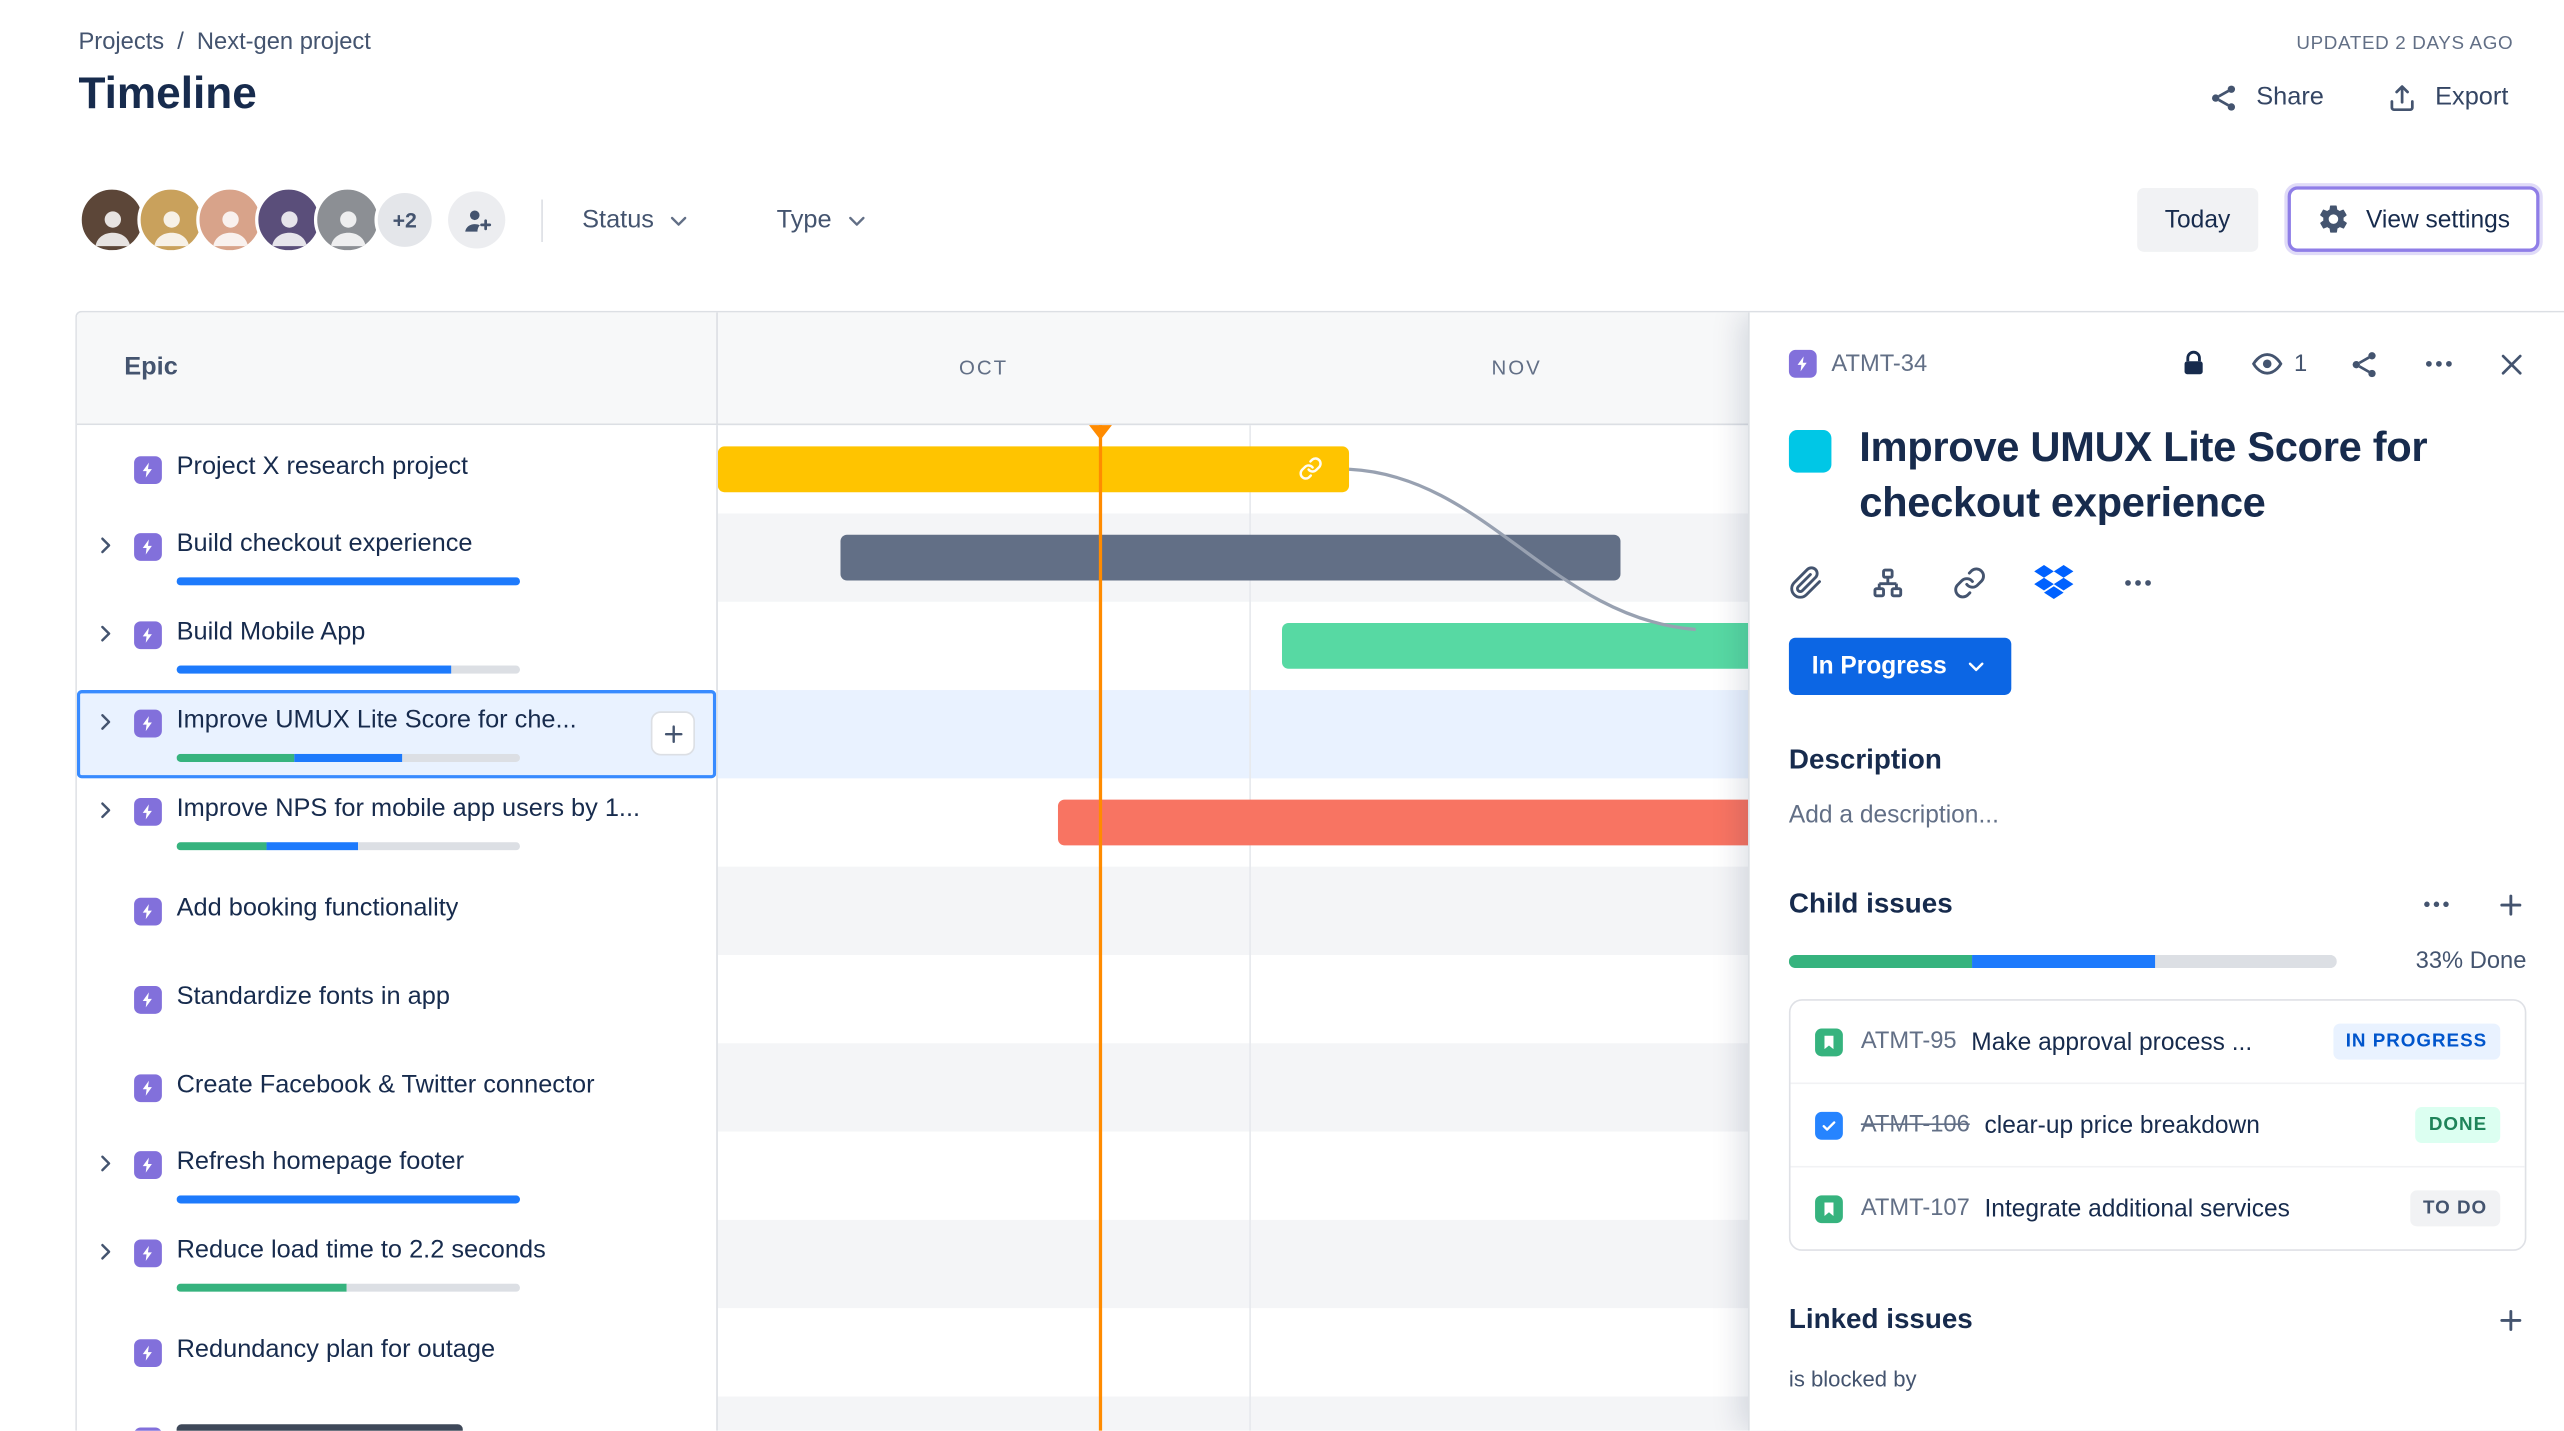 The image size is (2564, 1431). What do you see at coordinates (1915, 1125) in the screenshot?
I see `issue-key: ATMT-106` at bounding box center [1915, 1125].